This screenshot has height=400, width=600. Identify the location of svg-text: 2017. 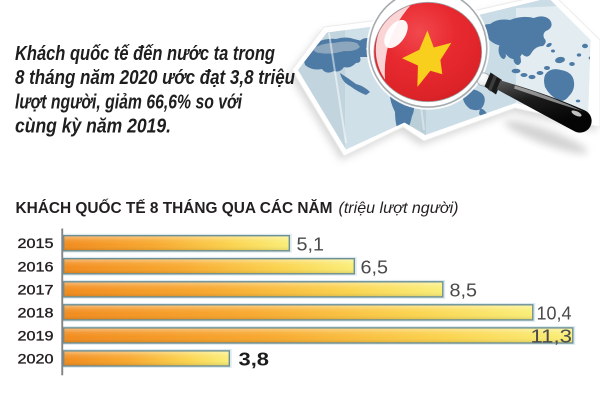
(36, 289).